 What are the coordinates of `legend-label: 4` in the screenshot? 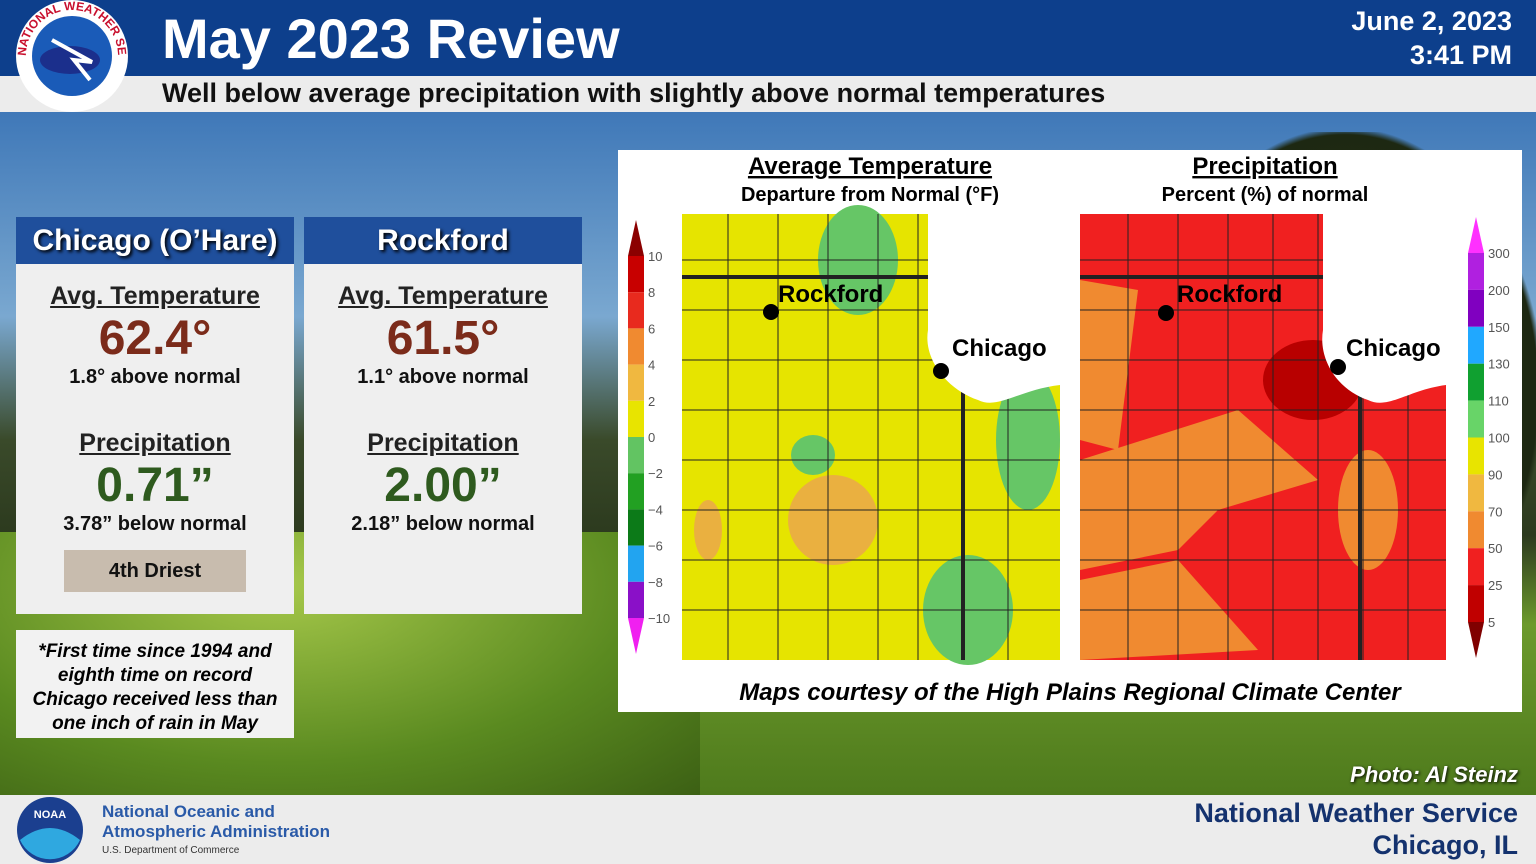 It's located at (651, 365).